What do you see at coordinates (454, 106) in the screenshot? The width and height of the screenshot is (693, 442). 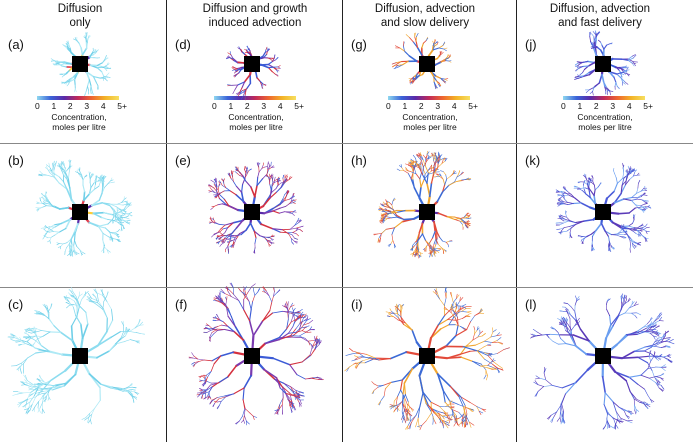 I see `tick-label: 4` at bounding box center [454, 106].